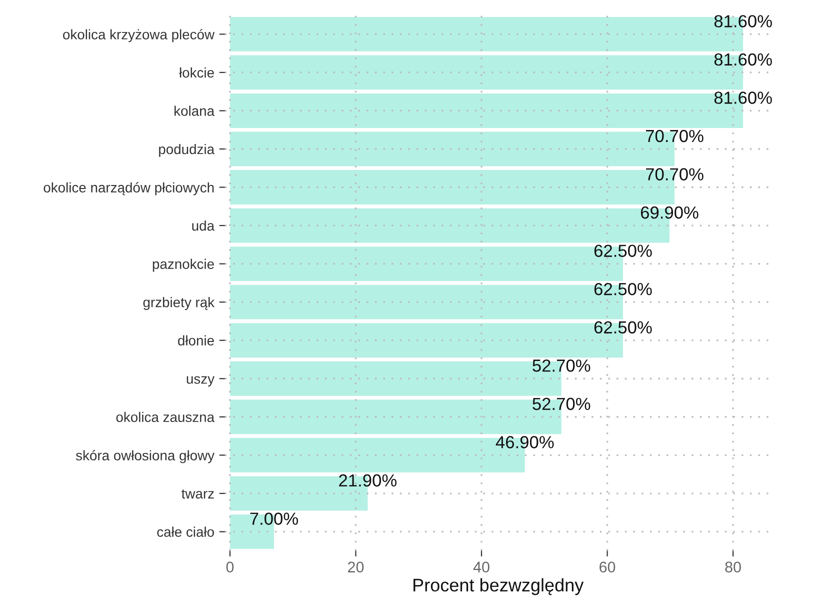  I want to click on y-tick-label: uda, so click(203, 225).